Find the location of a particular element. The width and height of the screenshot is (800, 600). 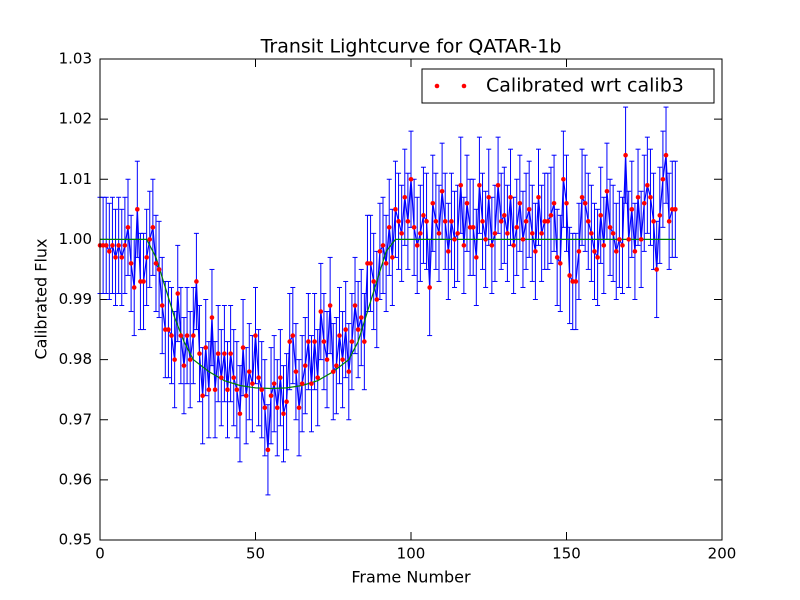

x-tick-label: 100 is located at coordinates (411, 554).